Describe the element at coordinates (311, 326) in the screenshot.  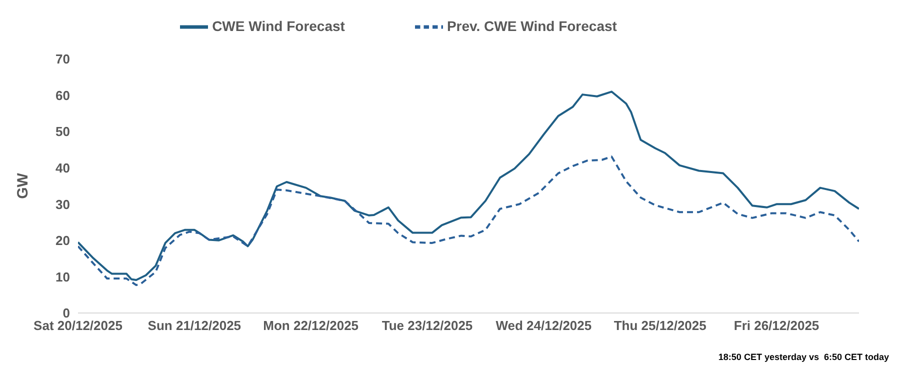
I see `x-tick-label: Mon 22/12/2025` at that location.